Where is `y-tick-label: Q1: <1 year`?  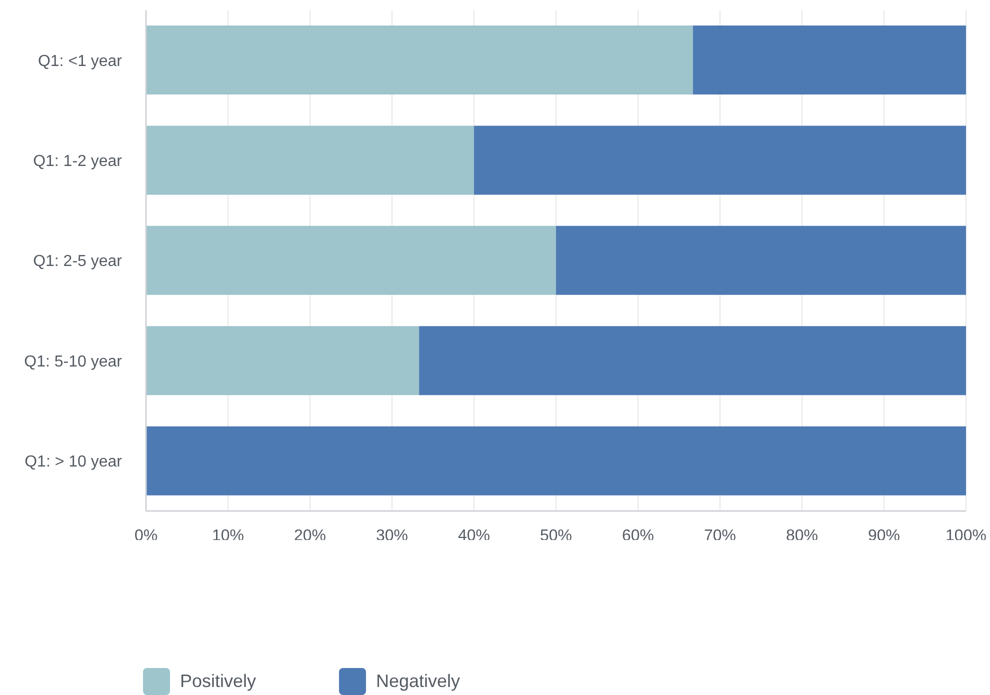
y-tick-label: Q1: <1 year is located at coordinates (80, 61).